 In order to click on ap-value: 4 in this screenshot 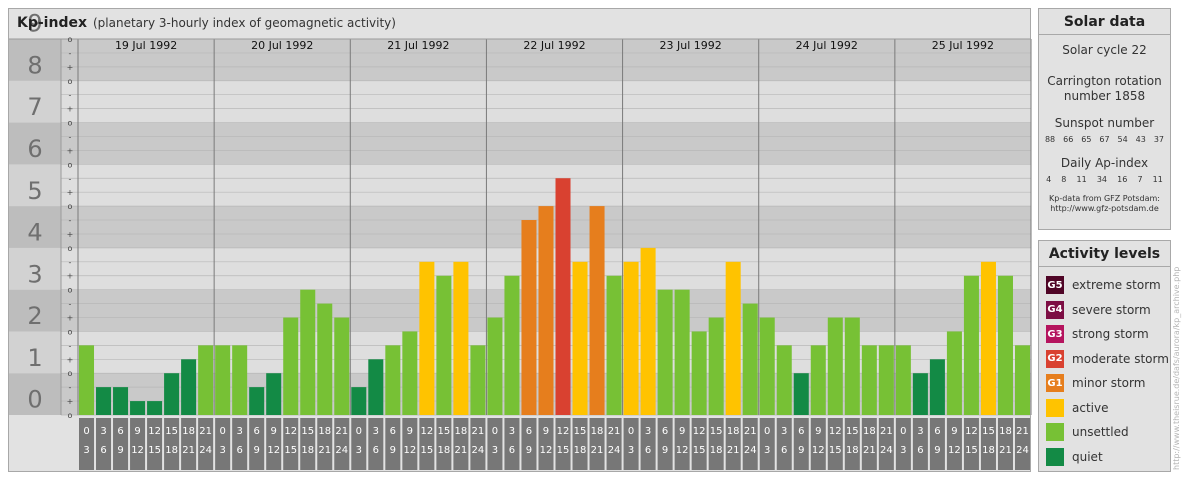, I will do `click(1049, 179)`.